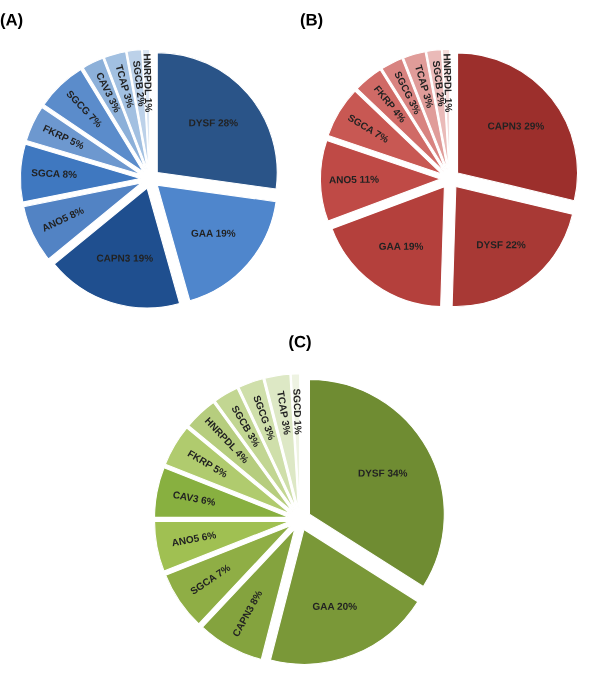 The image size is (600, 688). Describe the element at coordinates (300, 343) in the screenshot. I see `chart-title: (C)` at that location.